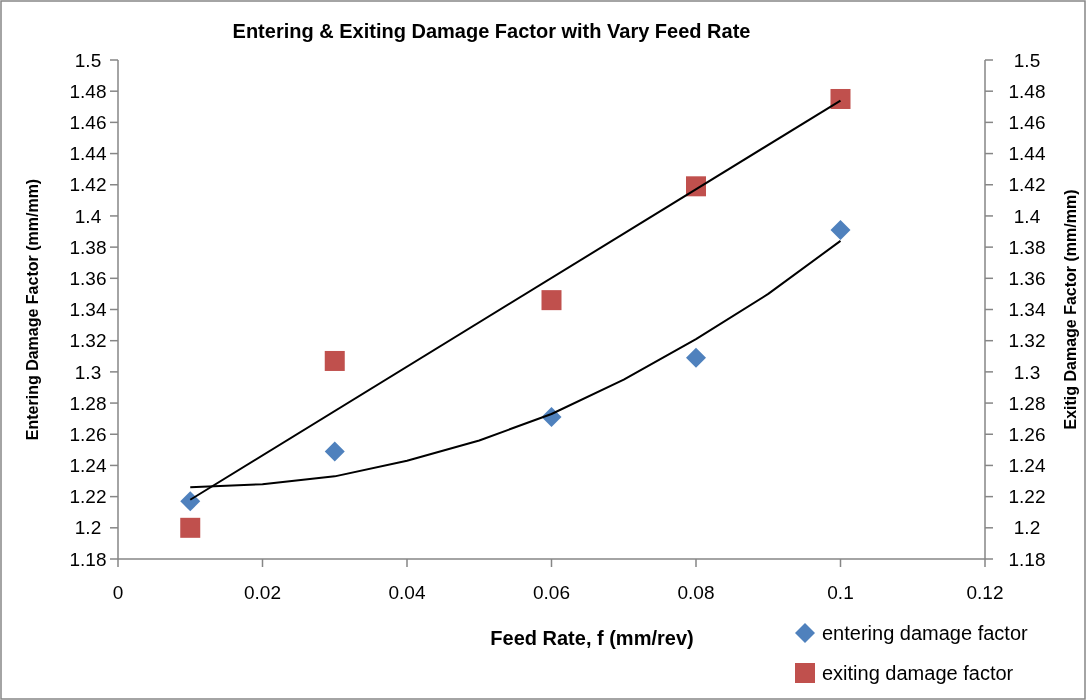 The image size is (1086, 700). I want to click on y-tick-label: 1.48, so click(88, 91).